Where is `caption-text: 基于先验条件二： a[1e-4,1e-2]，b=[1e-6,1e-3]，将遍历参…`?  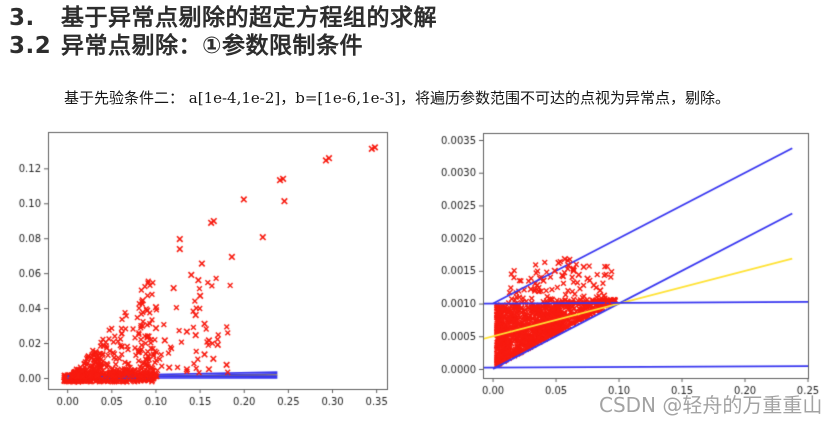 caption-text: 基于先验条件二： a[1e-4,1e-2]，b=[1e-6,1e-3]，将遍历参… is located at coordinates (397, 98).